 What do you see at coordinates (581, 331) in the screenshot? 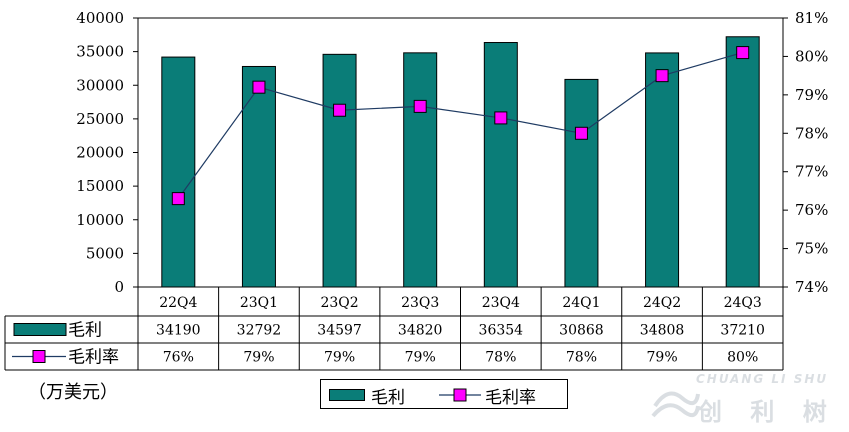
I see `table-cell: 30868` at bounding box center [581, 331].